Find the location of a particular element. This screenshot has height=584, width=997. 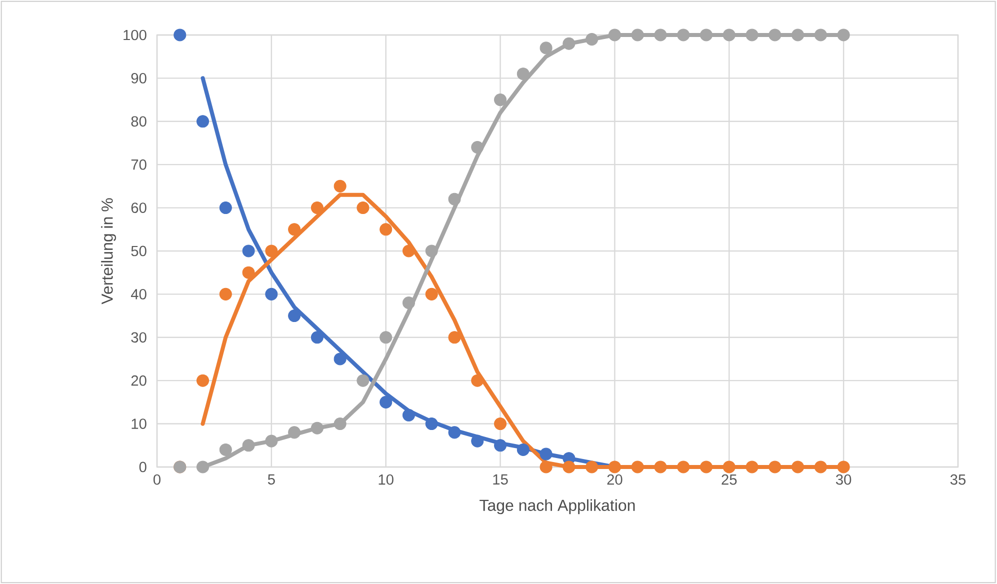

x-tick-label: 25 is located at coordinates (729, 479).